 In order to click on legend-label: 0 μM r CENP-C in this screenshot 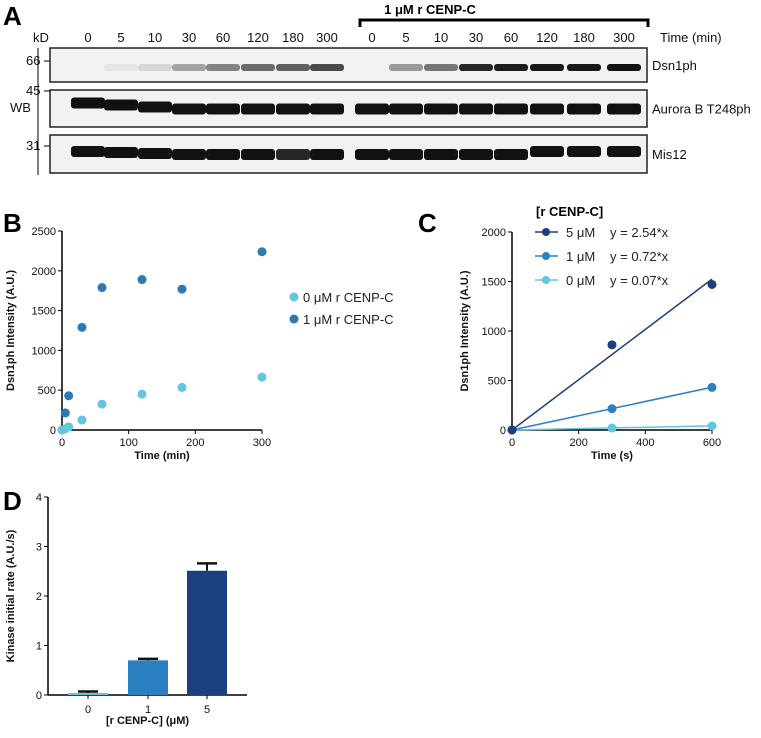, I will do `click(348, 297)`.